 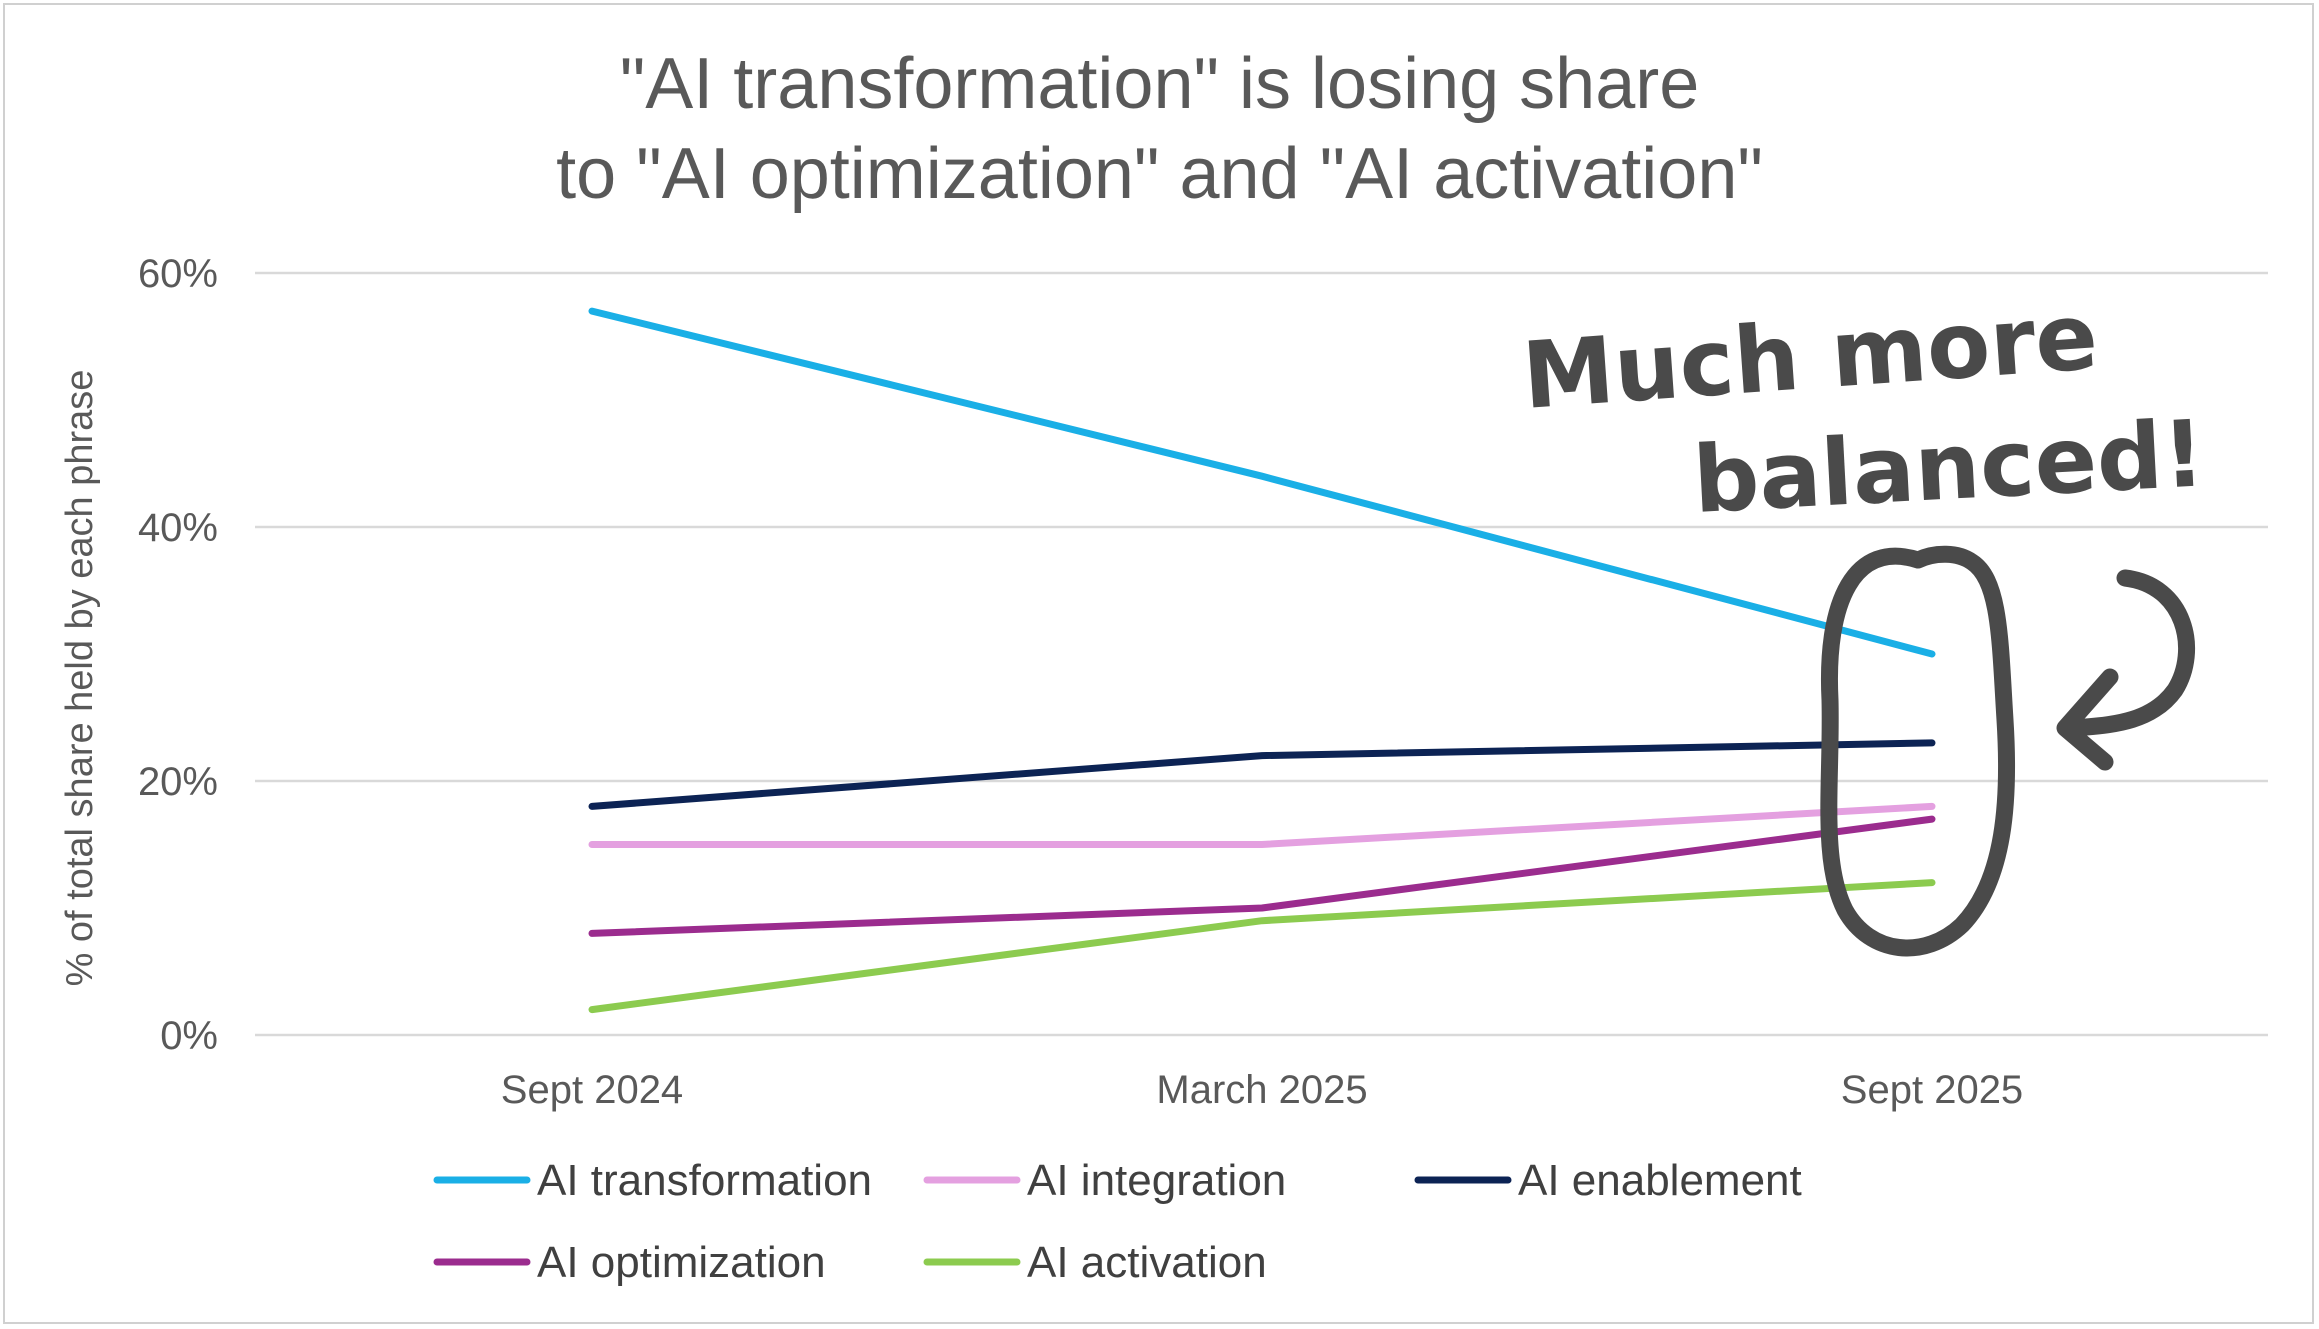 I want to click on chart-title-line-1: "AI transformation" is losing share, so click(x=1159, y=84).